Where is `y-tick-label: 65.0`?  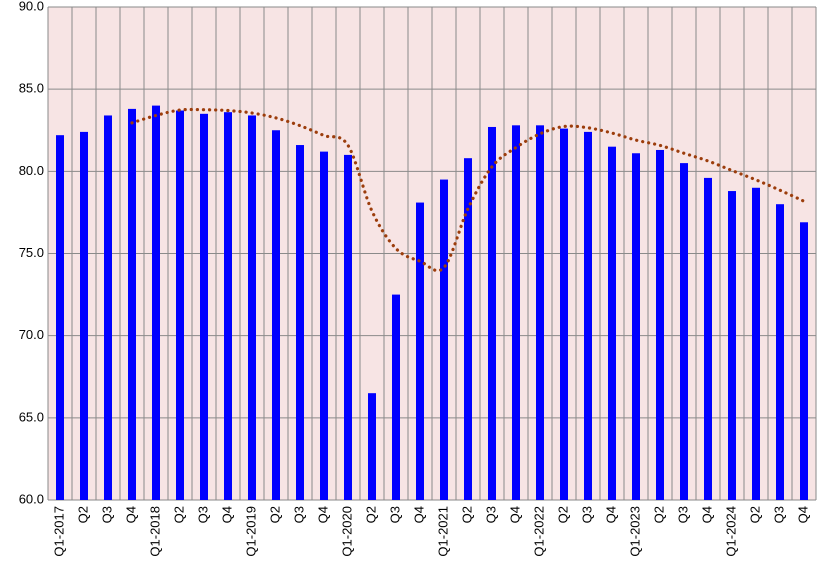 y-tick-label: 65.0 is located at coordinates (31, 416).